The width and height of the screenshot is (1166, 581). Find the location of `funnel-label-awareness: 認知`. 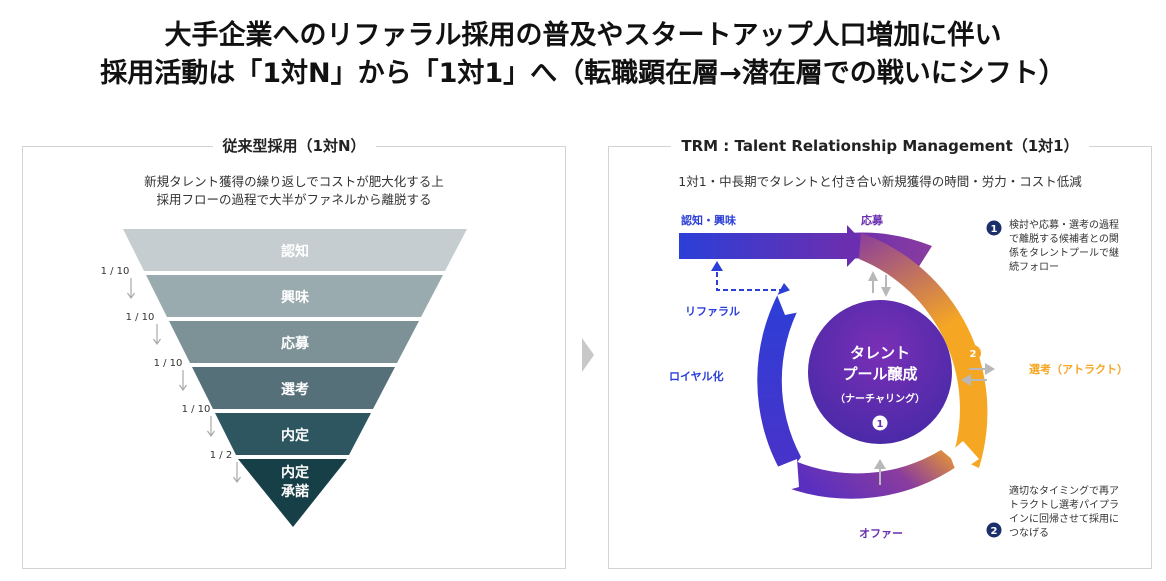

funnel-label-awareness: 認知 is located at coordinates (295, 251).